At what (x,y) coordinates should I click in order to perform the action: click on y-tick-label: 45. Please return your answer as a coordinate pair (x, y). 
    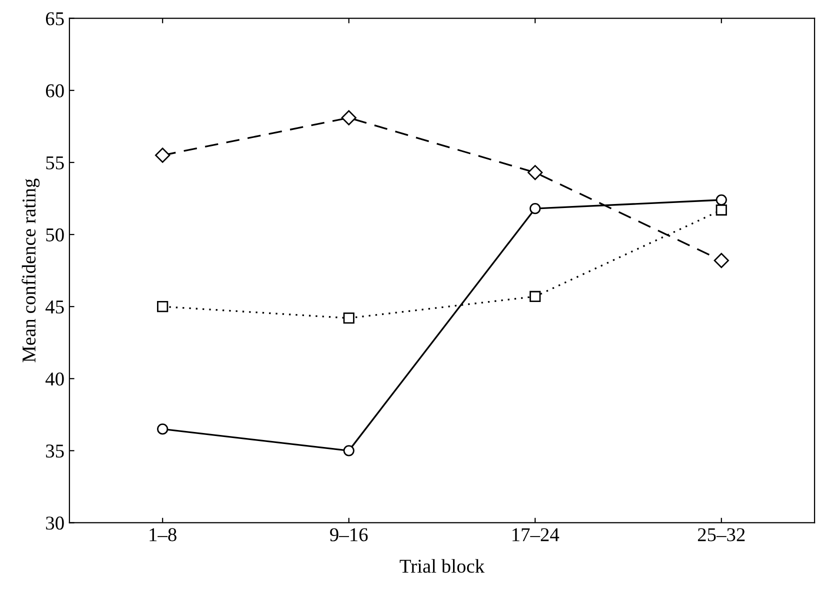
    Looking at the image, I should click on (55, 307).